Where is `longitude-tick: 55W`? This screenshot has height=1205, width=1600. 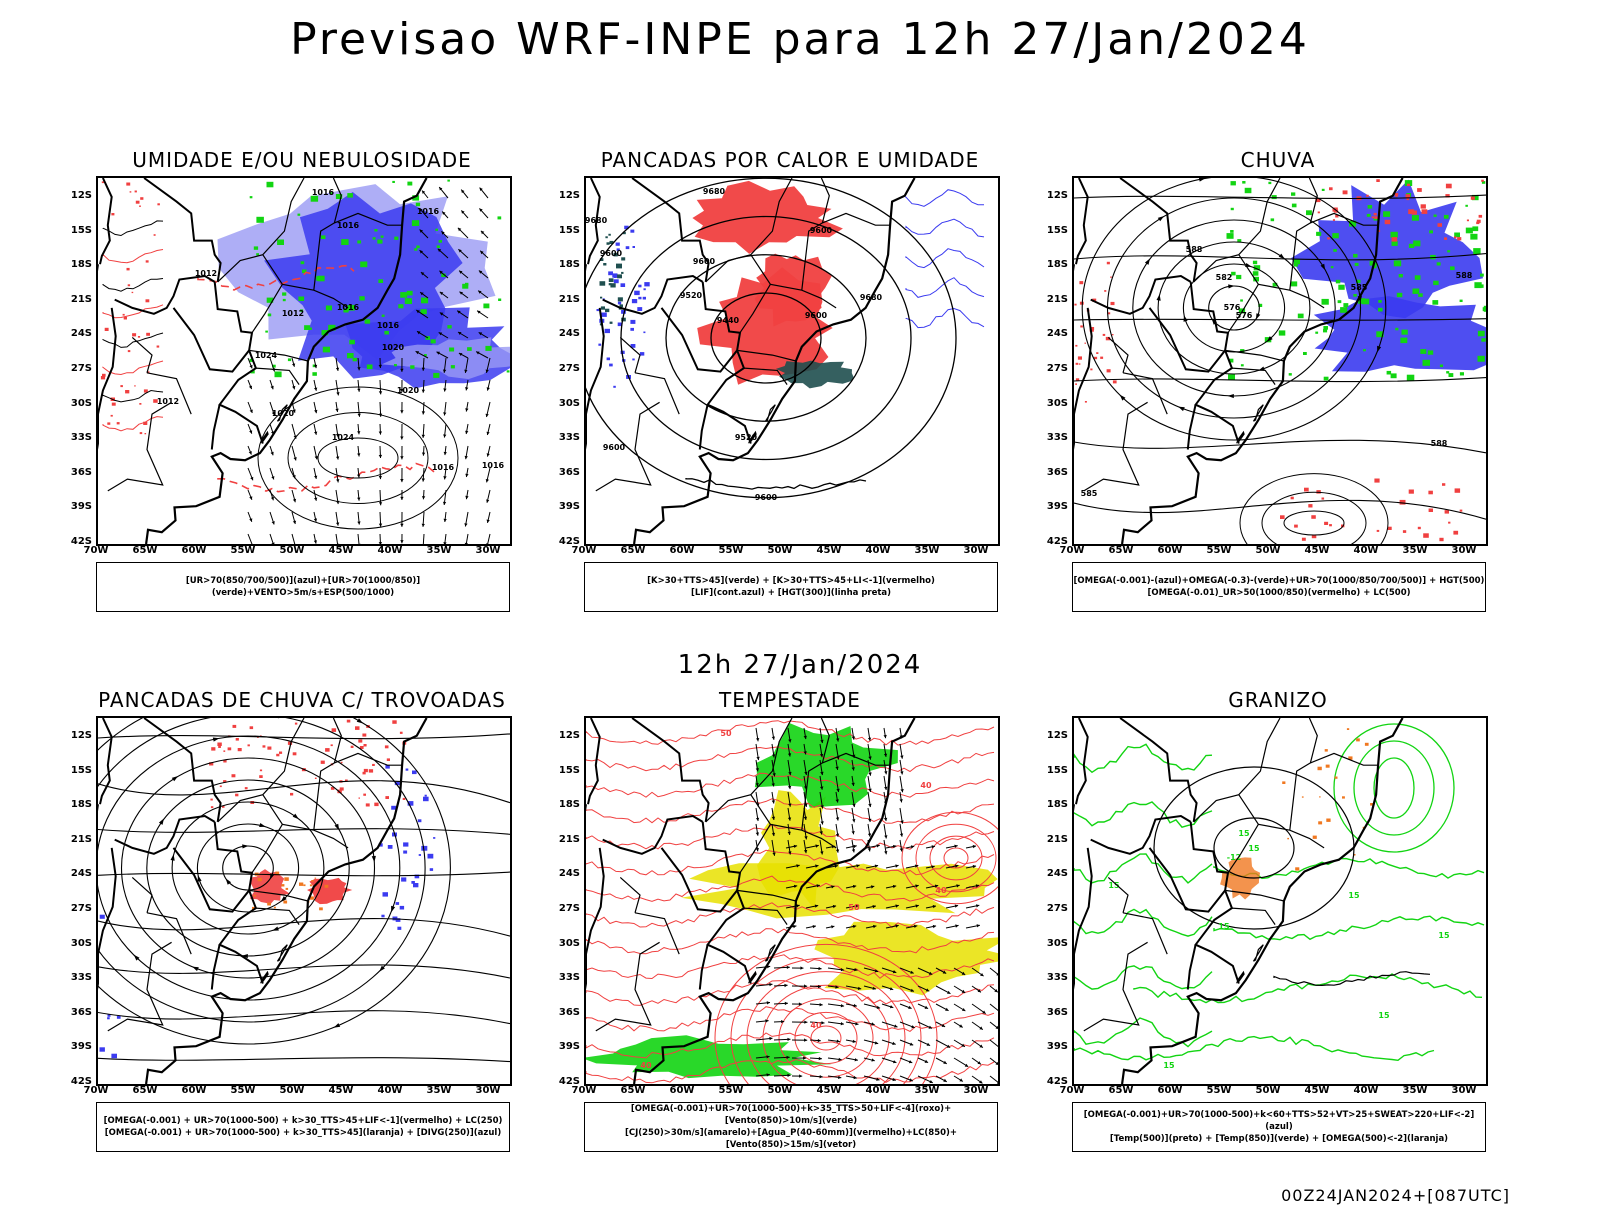 longitude-tick: 55W is located at coordinates (243, 1090).